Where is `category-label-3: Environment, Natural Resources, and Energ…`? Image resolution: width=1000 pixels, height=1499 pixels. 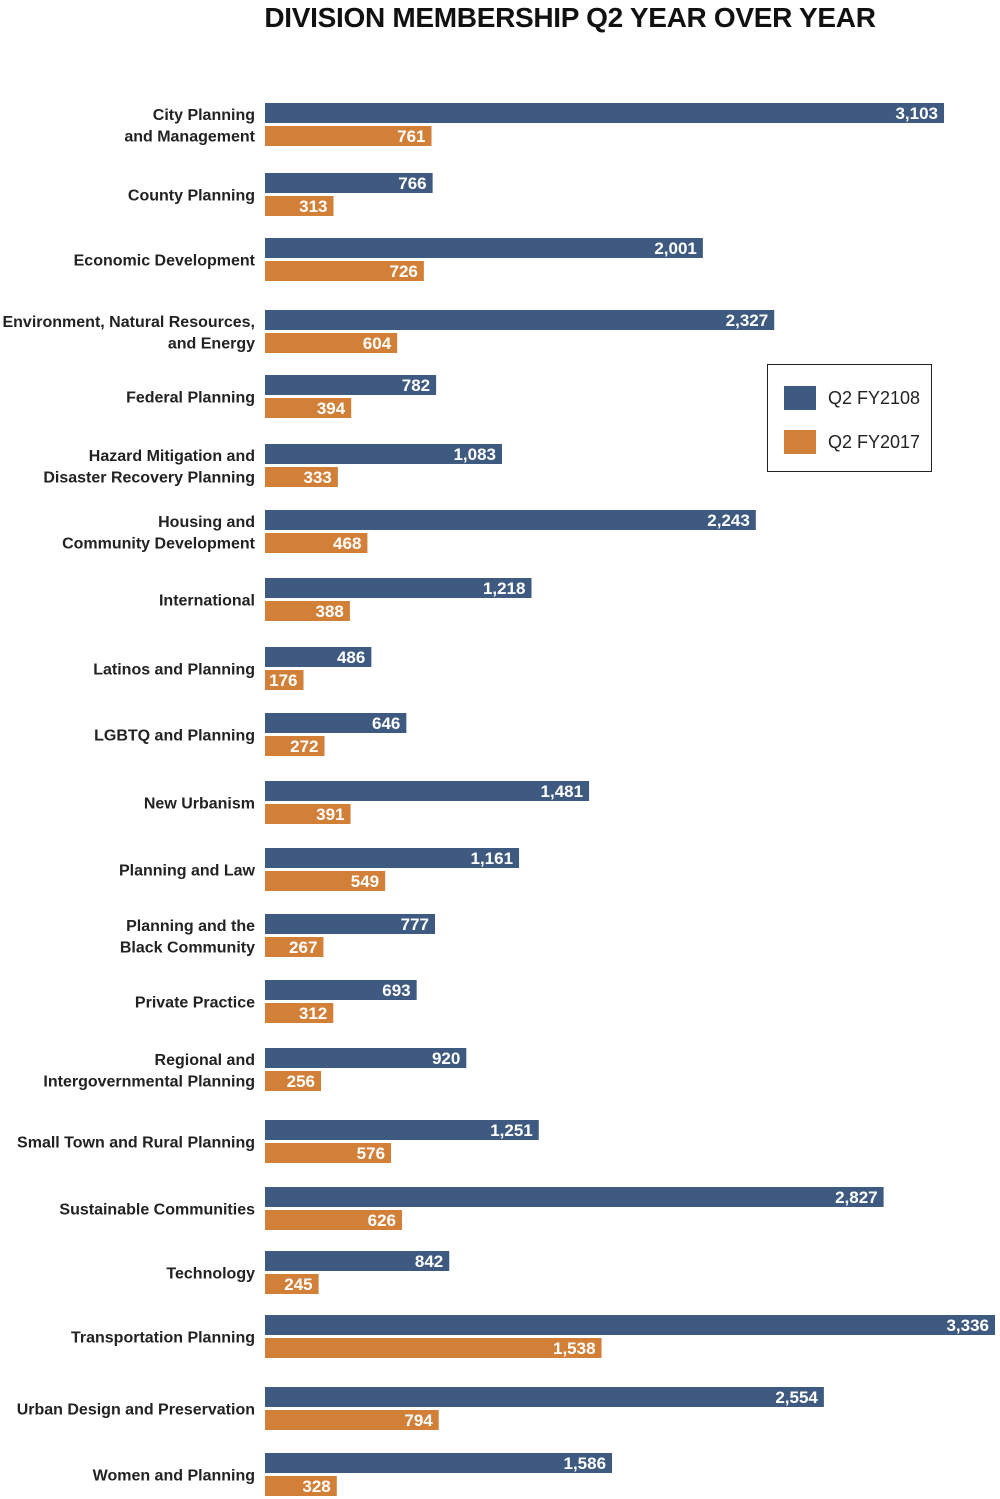 category-label-3: Environment, Natural Resources, and Energ… is located at coordinates (128, 333).